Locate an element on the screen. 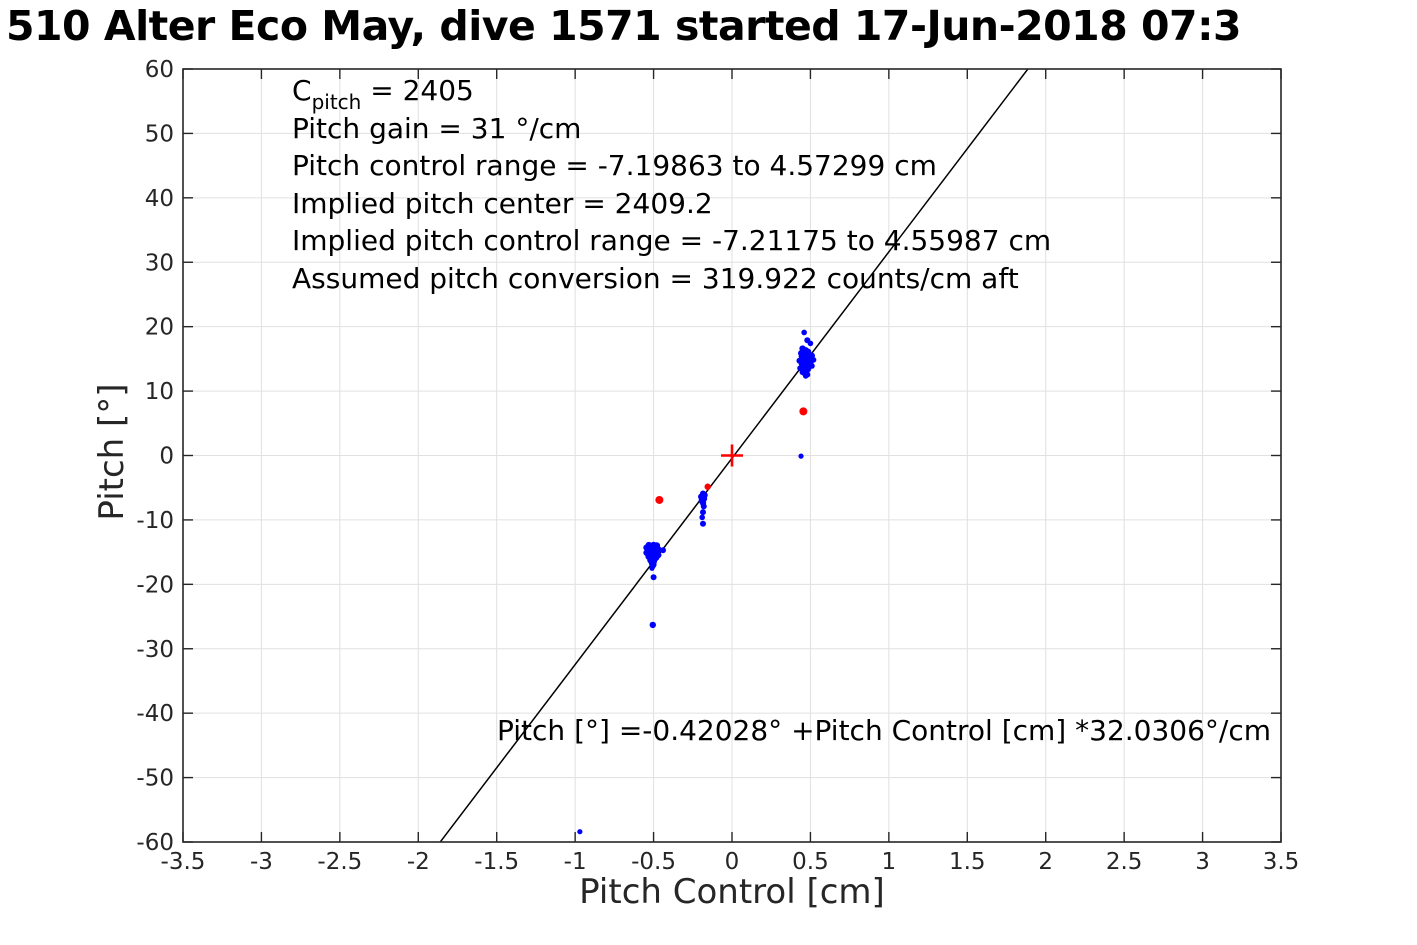 Image resolution: width=1417 pixels, height=945 pixels. annotation-c-pitch: Cpitch = 2405 is located at coordinates (671, 93).